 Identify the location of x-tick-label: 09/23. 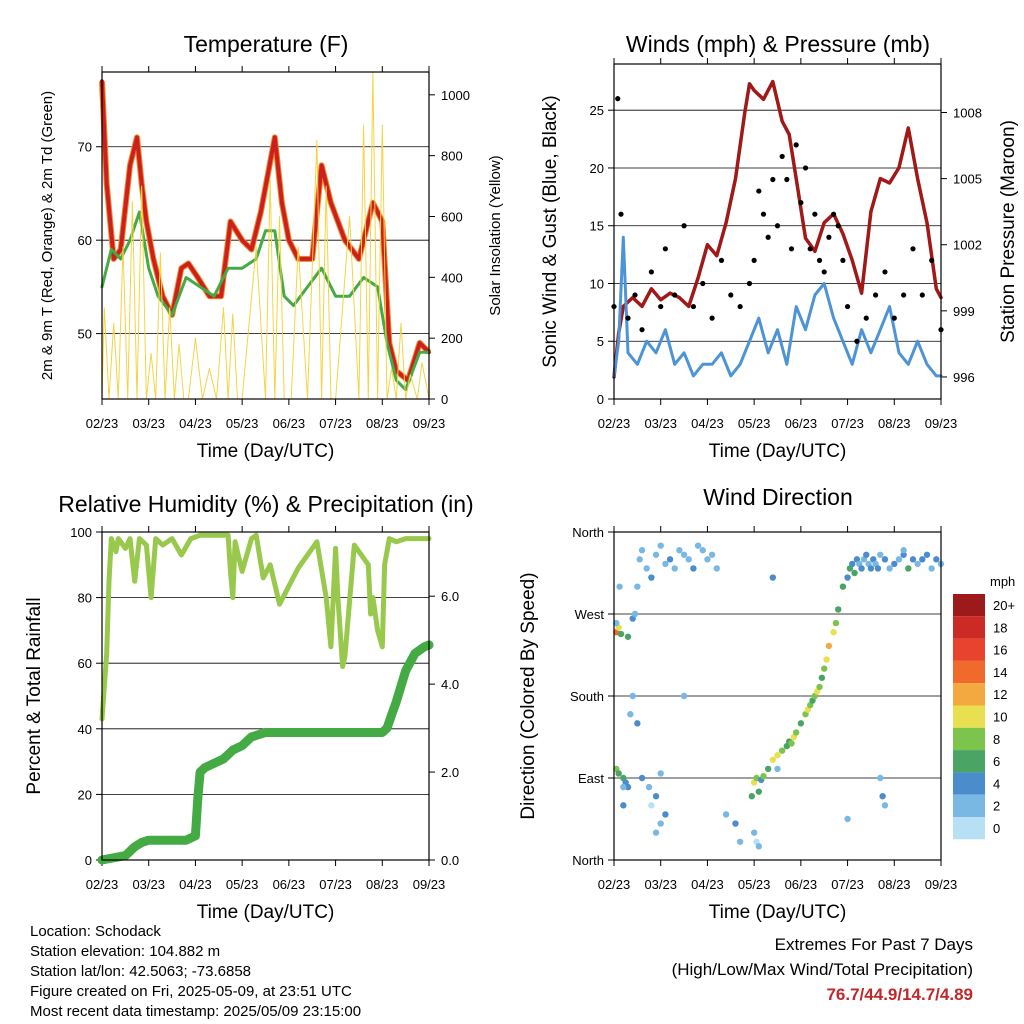
(941, 423).